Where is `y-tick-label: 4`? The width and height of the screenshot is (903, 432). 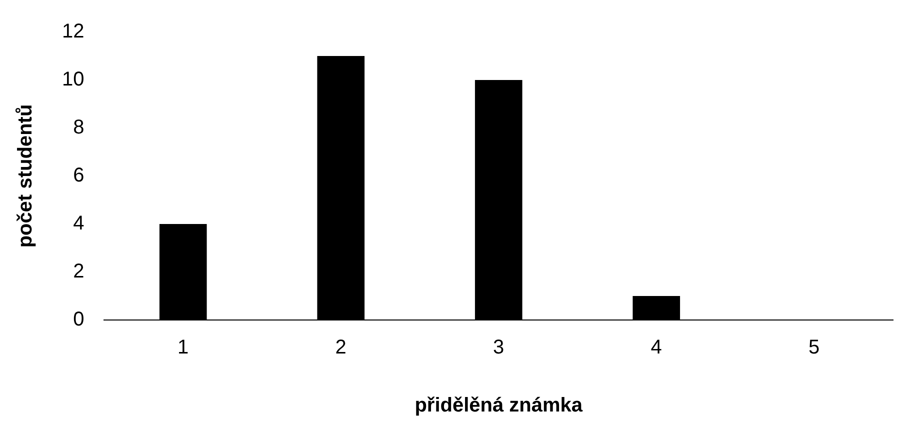 y-tick-label: 4 is located at coordinates (78, 223).